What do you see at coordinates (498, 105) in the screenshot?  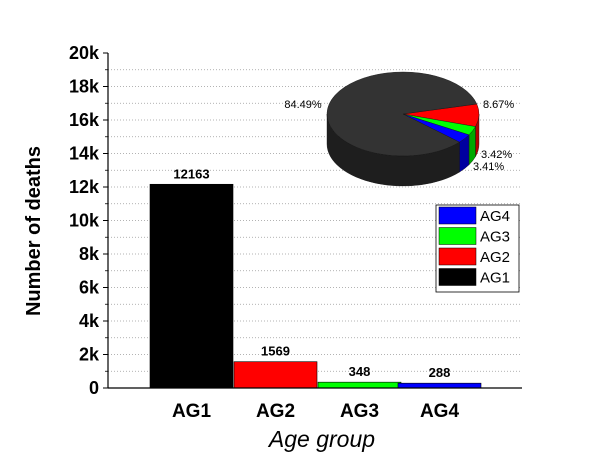 I see `pie-label: 8.67%` at bounding box center [498, 105].